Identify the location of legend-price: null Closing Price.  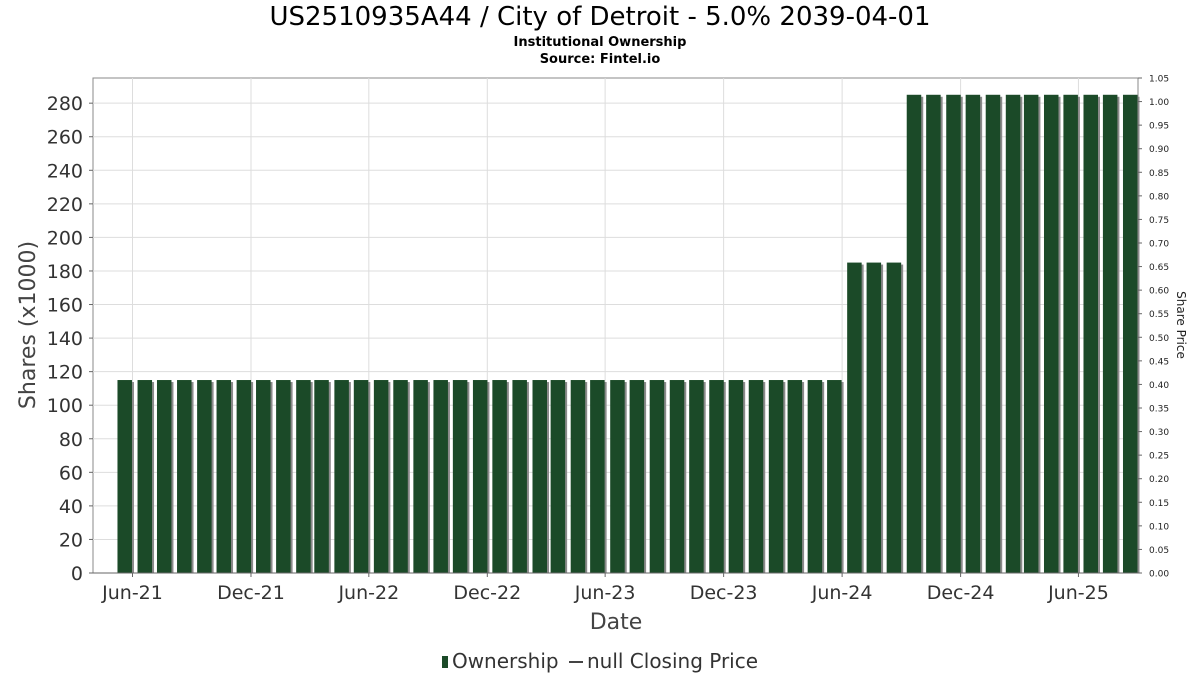
(661, 661).